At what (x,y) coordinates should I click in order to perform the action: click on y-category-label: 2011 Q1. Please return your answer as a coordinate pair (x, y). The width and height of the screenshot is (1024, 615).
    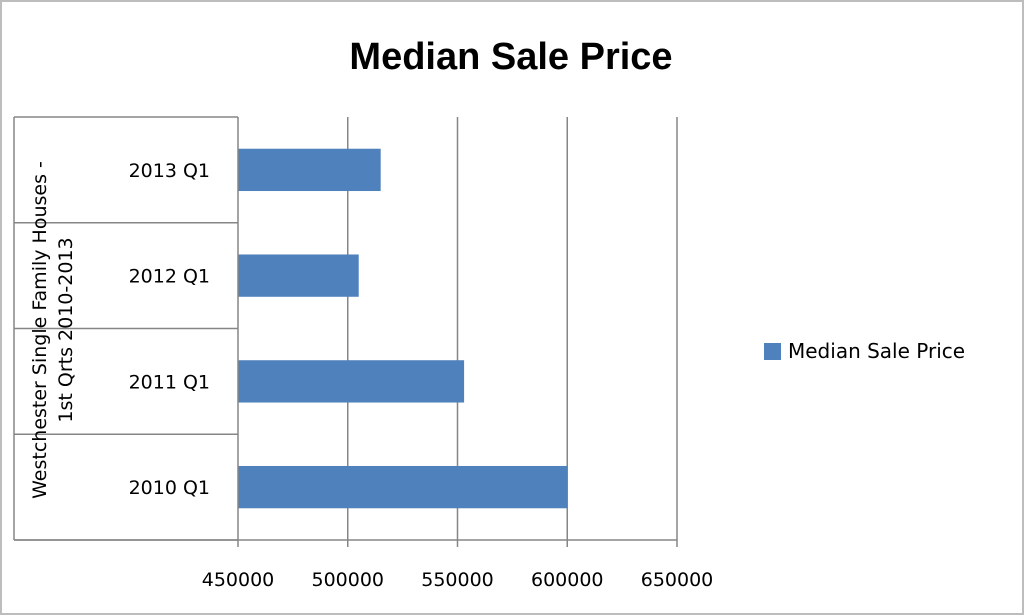
    Looking at the image, I should click on (169, 382).